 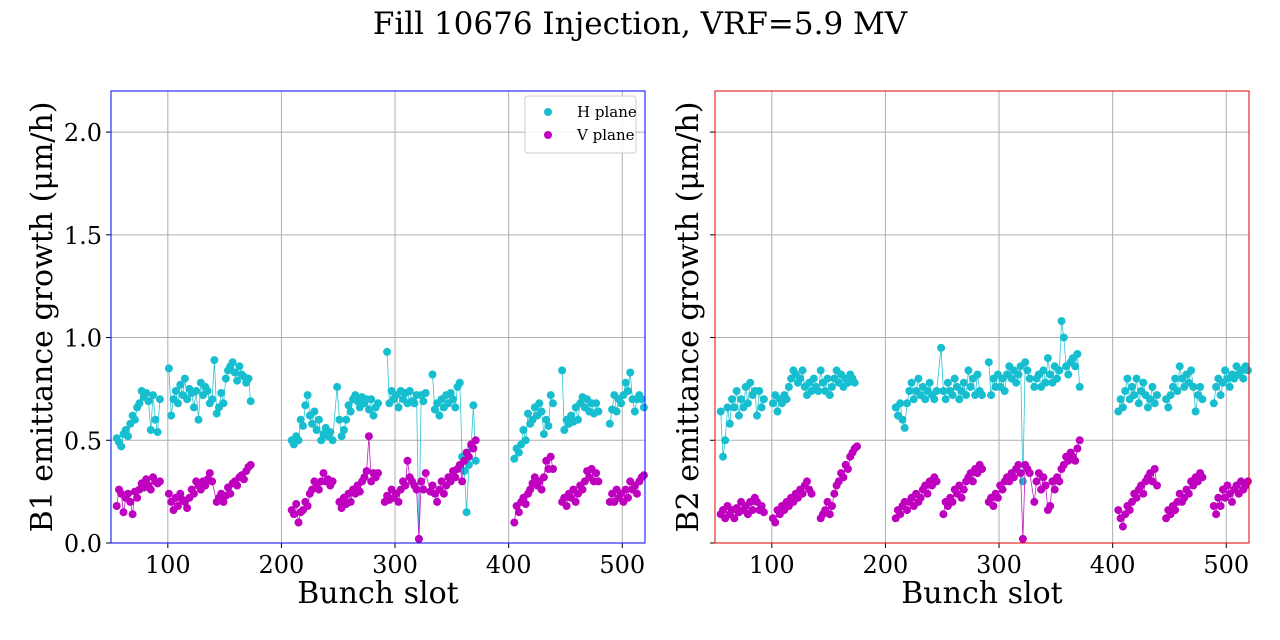 I want to click on figure-title: Fill 10676 Injection, VRF=5.9 MV, so click(x=640, y=24).